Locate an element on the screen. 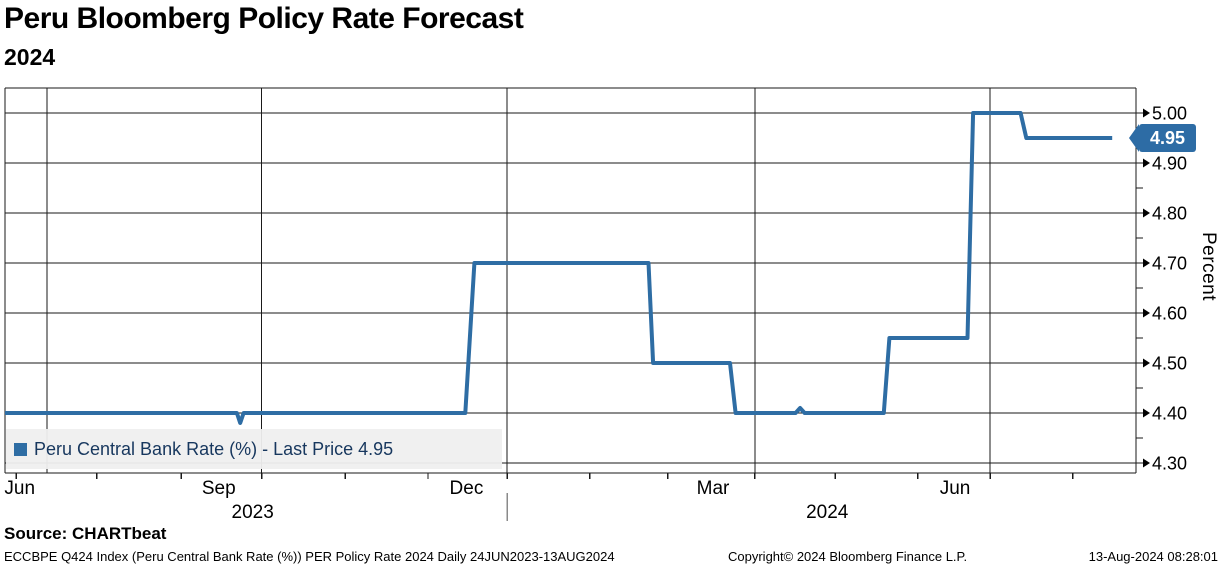  y-axis-title: Percent is located at coordinates (1208, 266).